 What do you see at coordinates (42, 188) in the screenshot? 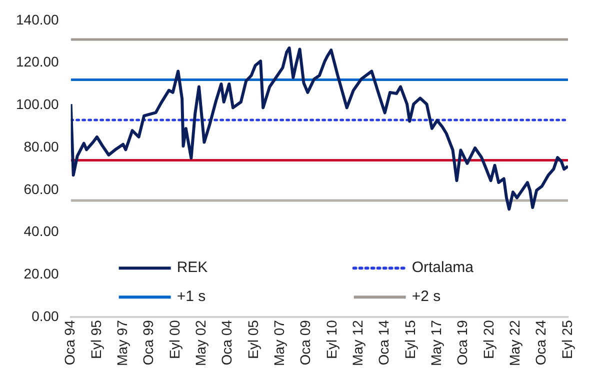
I see `y-tick-label: 60.00` at bounding box center [42, 188].